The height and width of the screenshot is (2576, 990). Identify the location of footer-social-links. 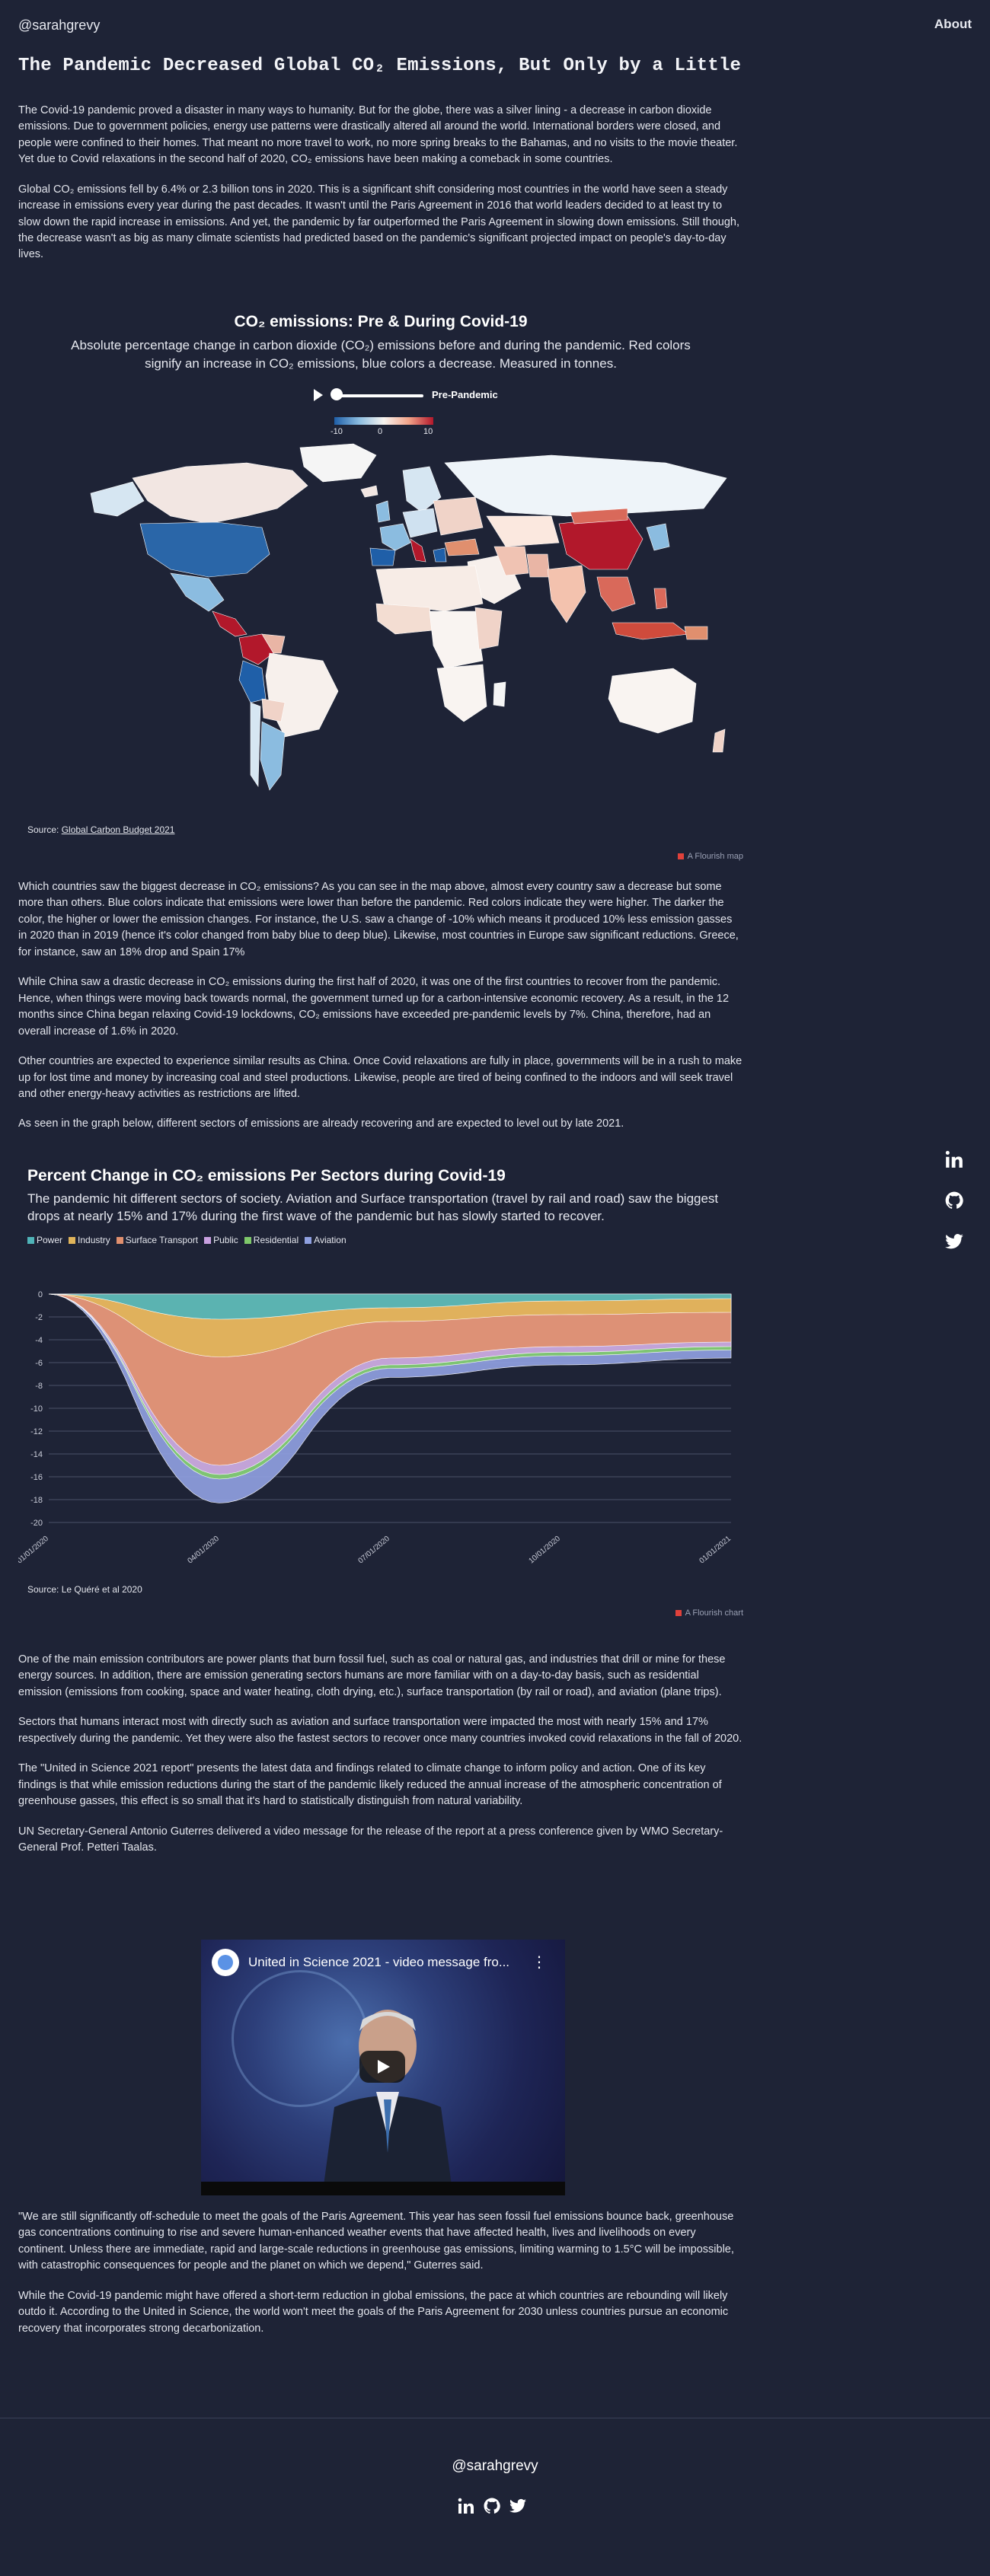
(499, 2508).